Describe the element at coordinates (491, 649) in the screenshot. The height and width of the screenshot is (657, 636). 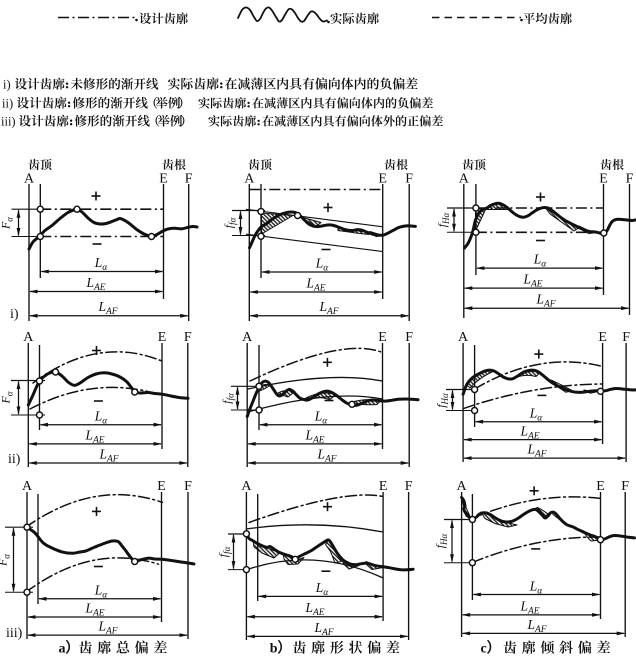
I see `svg-text: c）` at that location.